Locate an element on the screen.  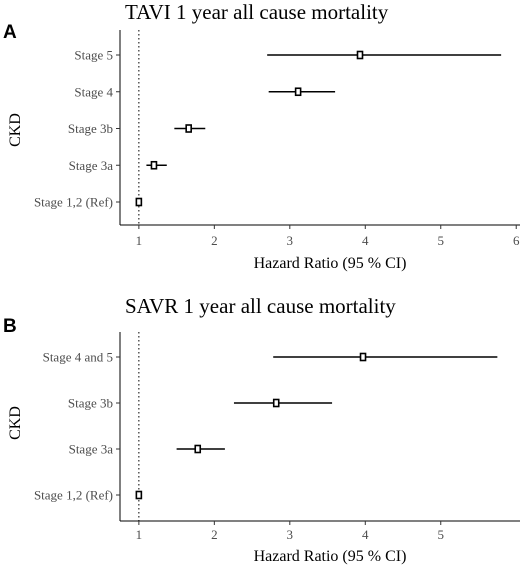
panel-a-x-tick-label: 4 is located at coordinates (365, 240).